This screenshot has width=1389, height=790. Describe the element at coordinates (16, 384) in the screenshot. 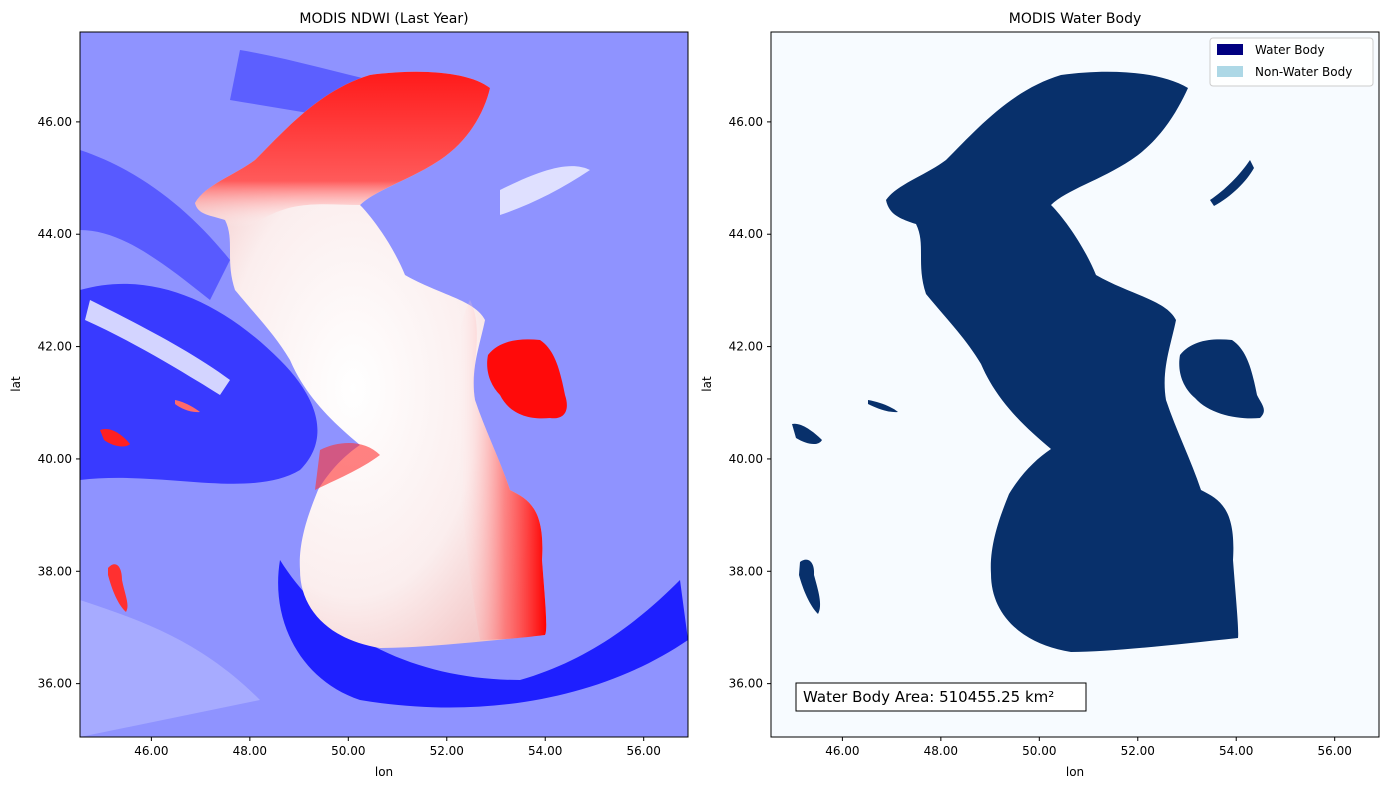

I see `ndwi-ylabel: lat` at that location.